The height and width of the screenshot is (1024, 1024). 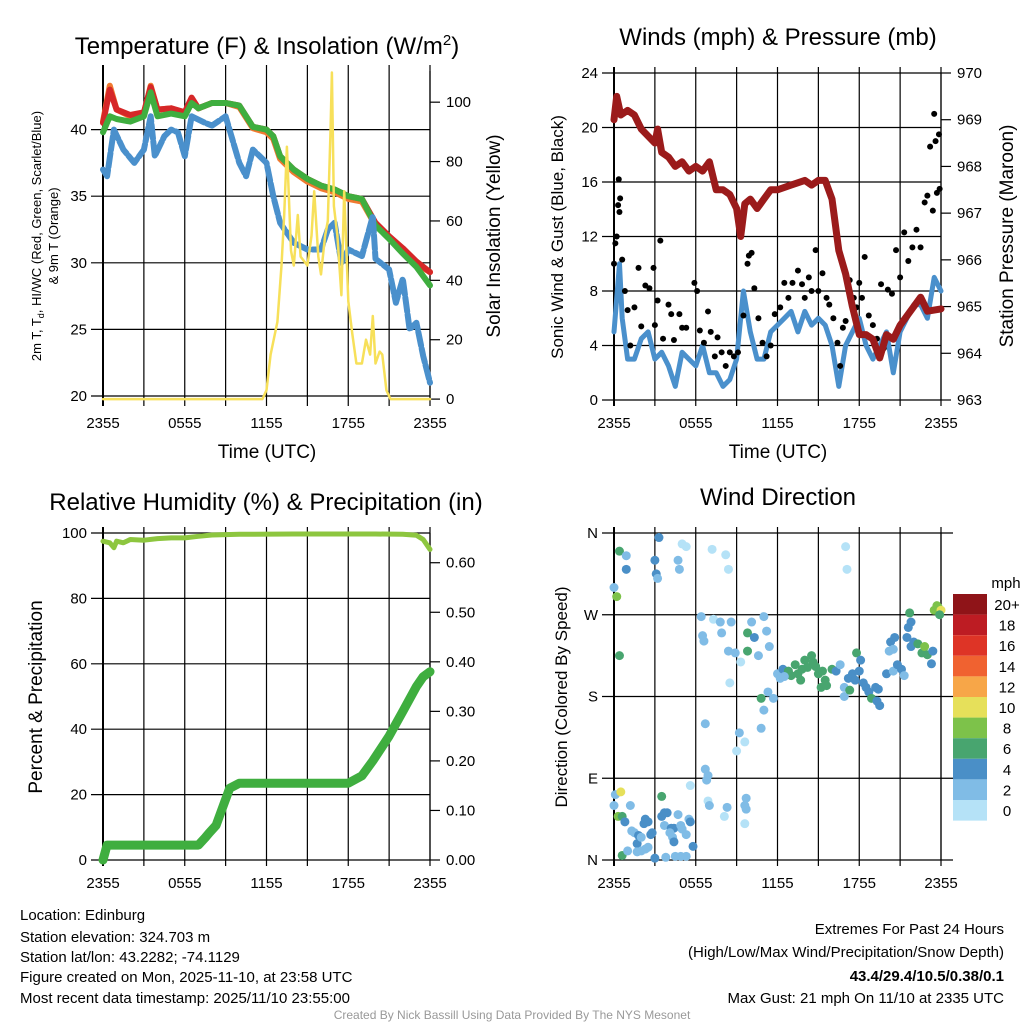 What do you see at coordinates (460, 761) in the screenshot?
I see `rh-y2tick-label: 0.20` at bounding box center [460, 761].